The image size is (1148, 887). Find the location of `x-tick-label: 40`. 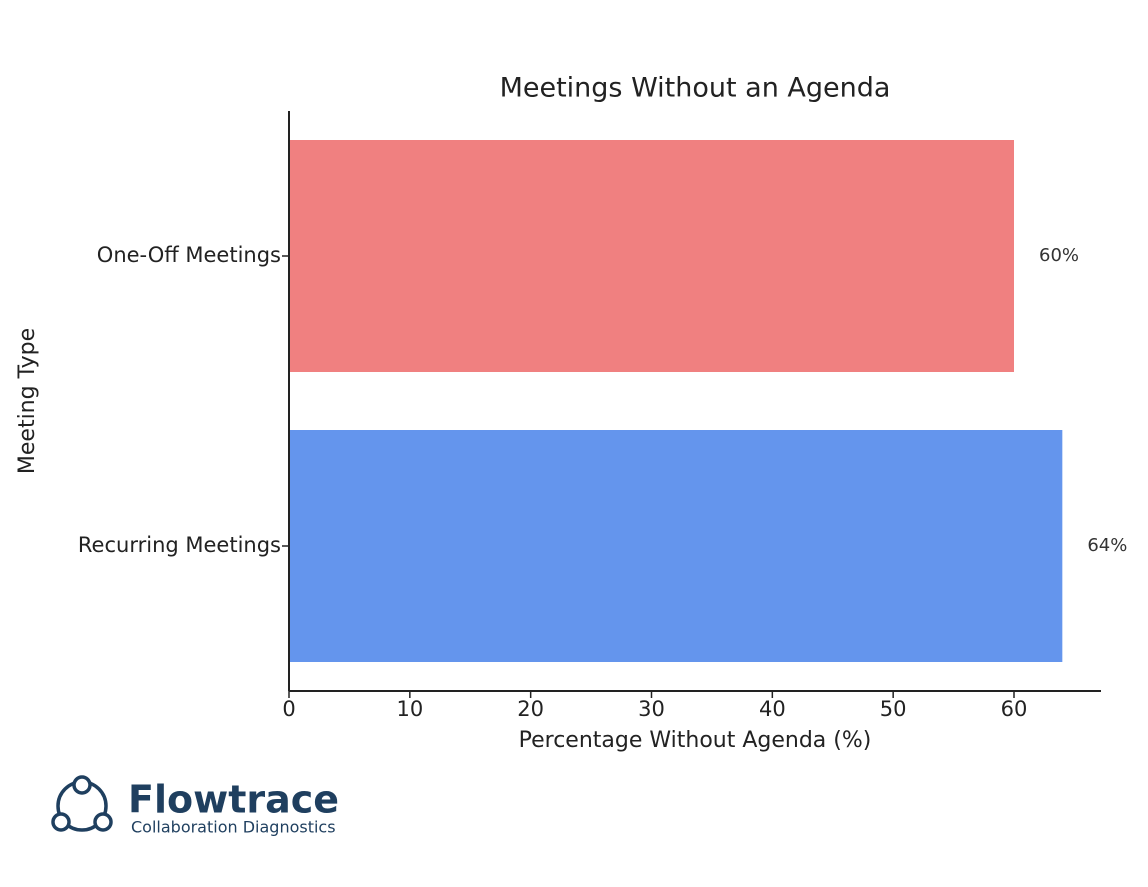

x-tick-label: 40 is located at coordinates (772, 709).